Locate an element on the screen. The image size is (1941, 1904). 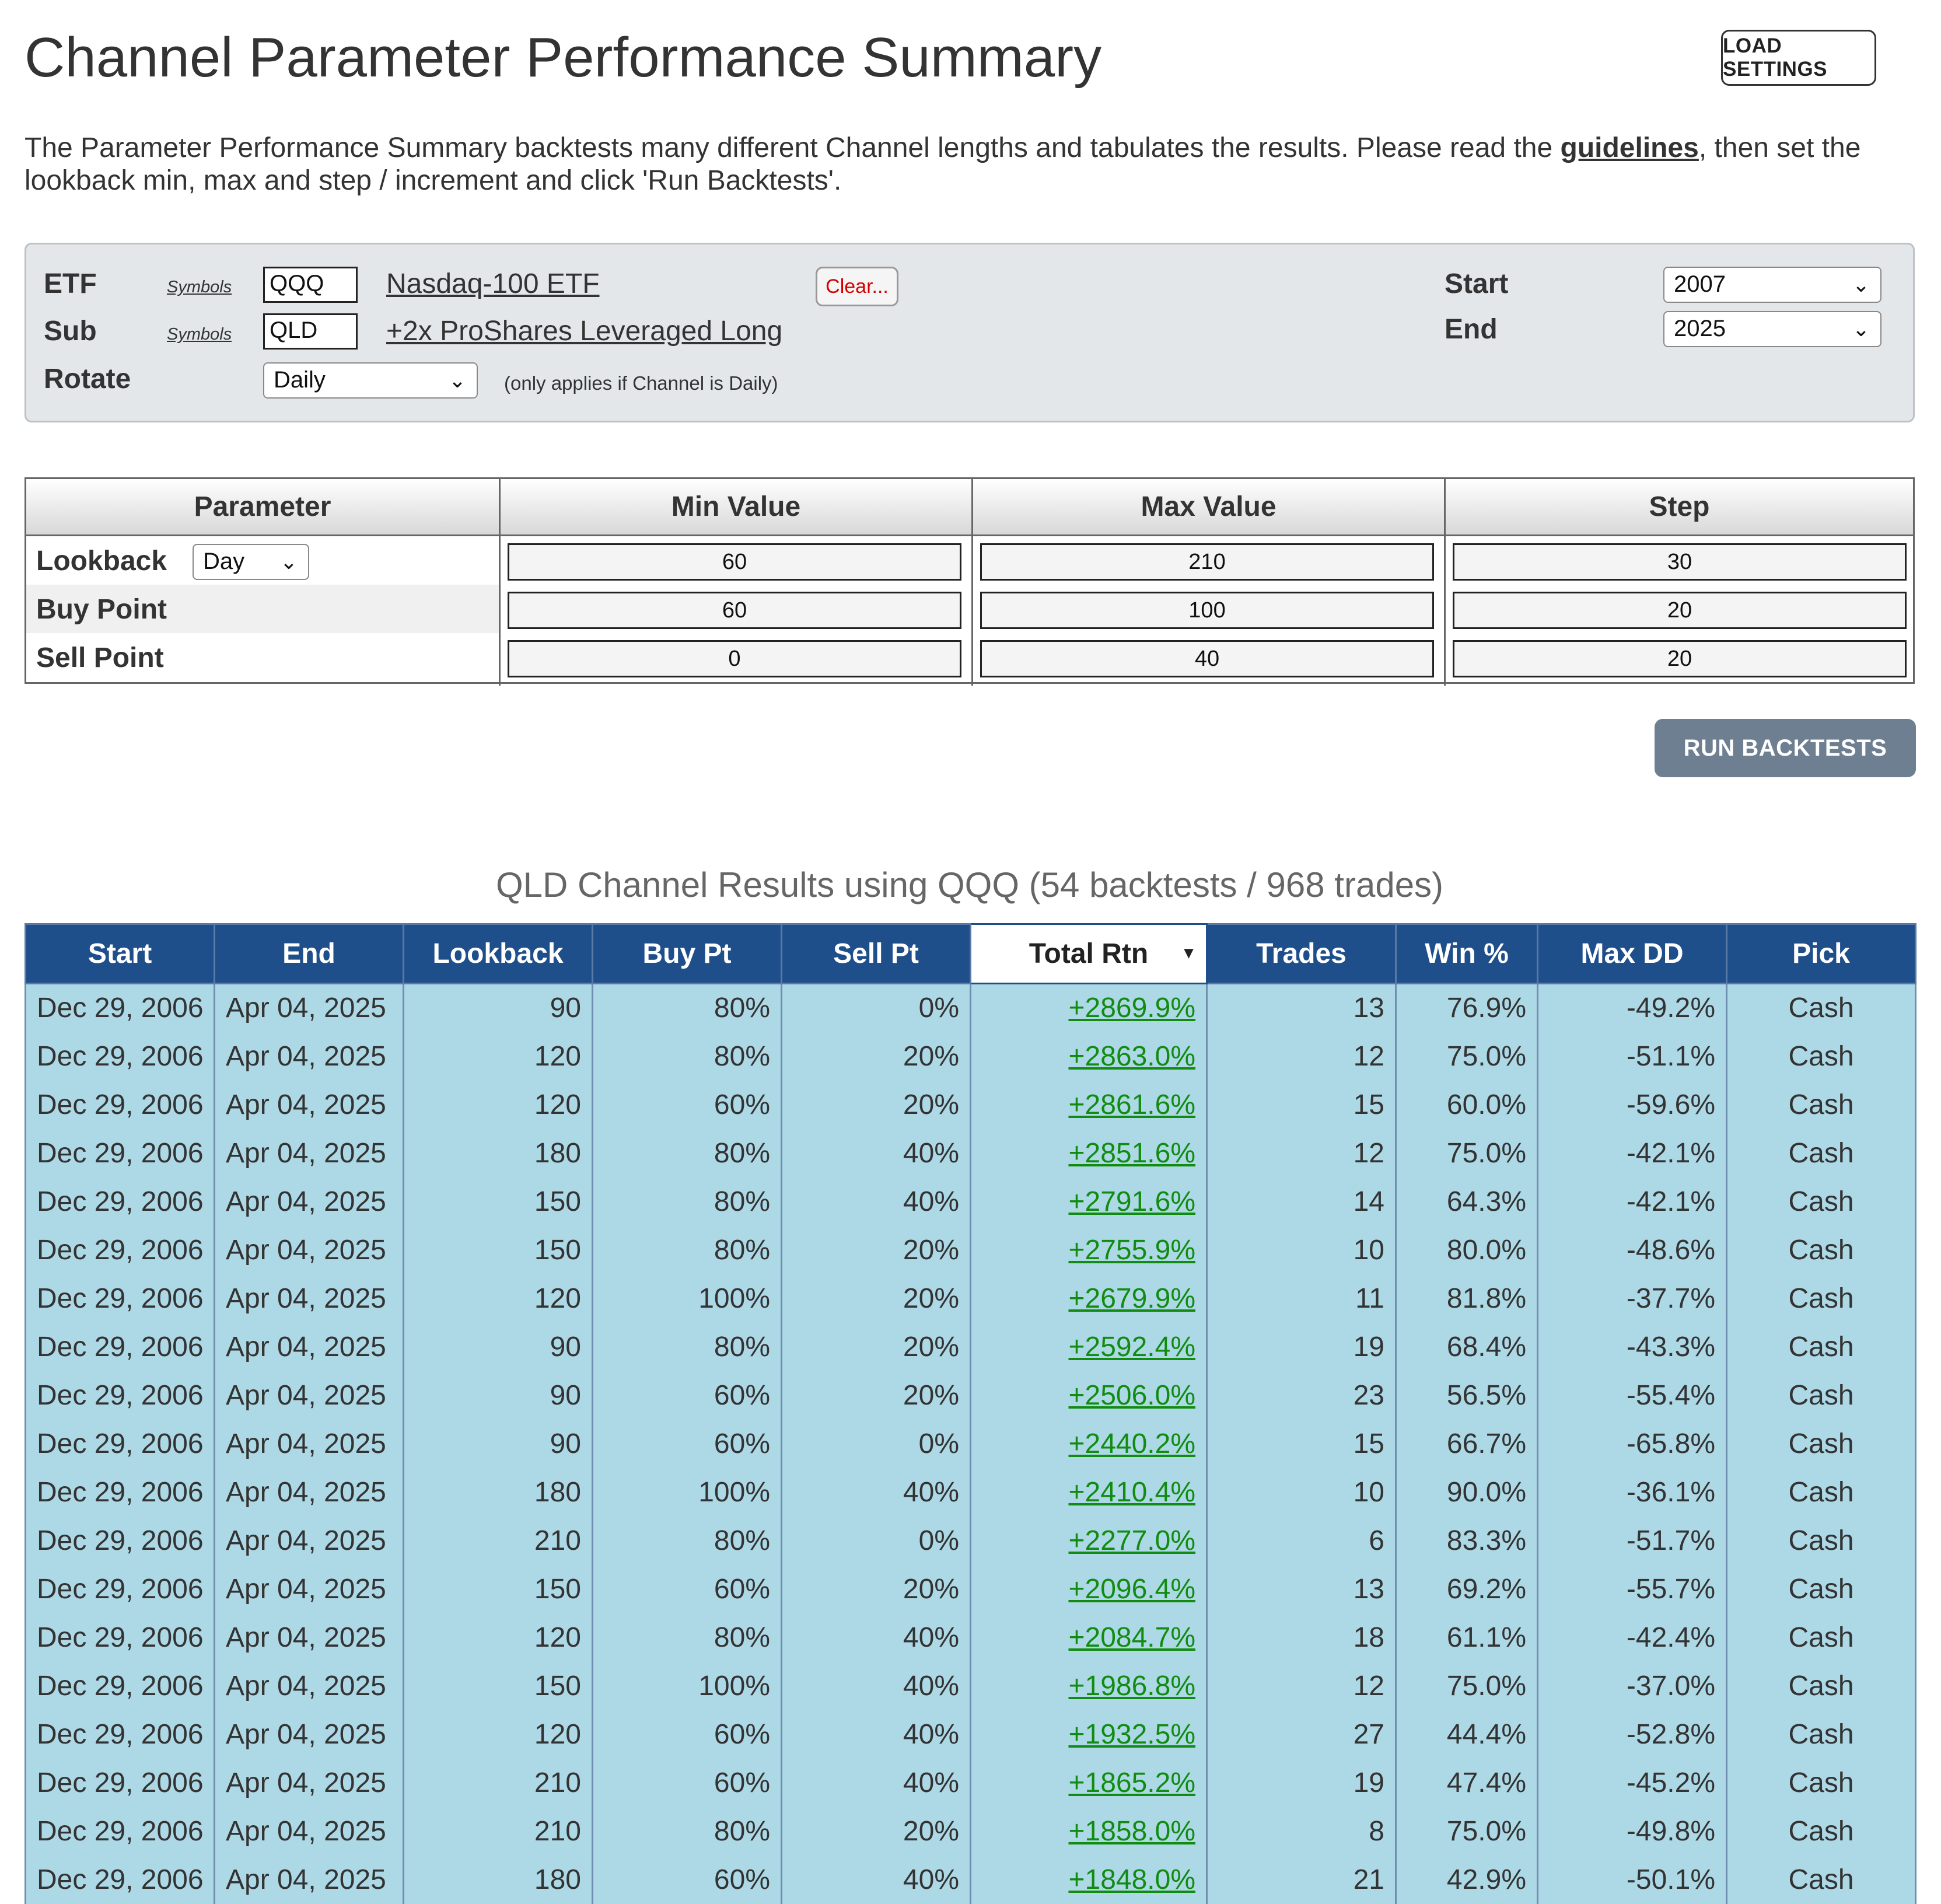
run-backtests-button: RUN BACKTESTS is located at coordinates (1786, 748).